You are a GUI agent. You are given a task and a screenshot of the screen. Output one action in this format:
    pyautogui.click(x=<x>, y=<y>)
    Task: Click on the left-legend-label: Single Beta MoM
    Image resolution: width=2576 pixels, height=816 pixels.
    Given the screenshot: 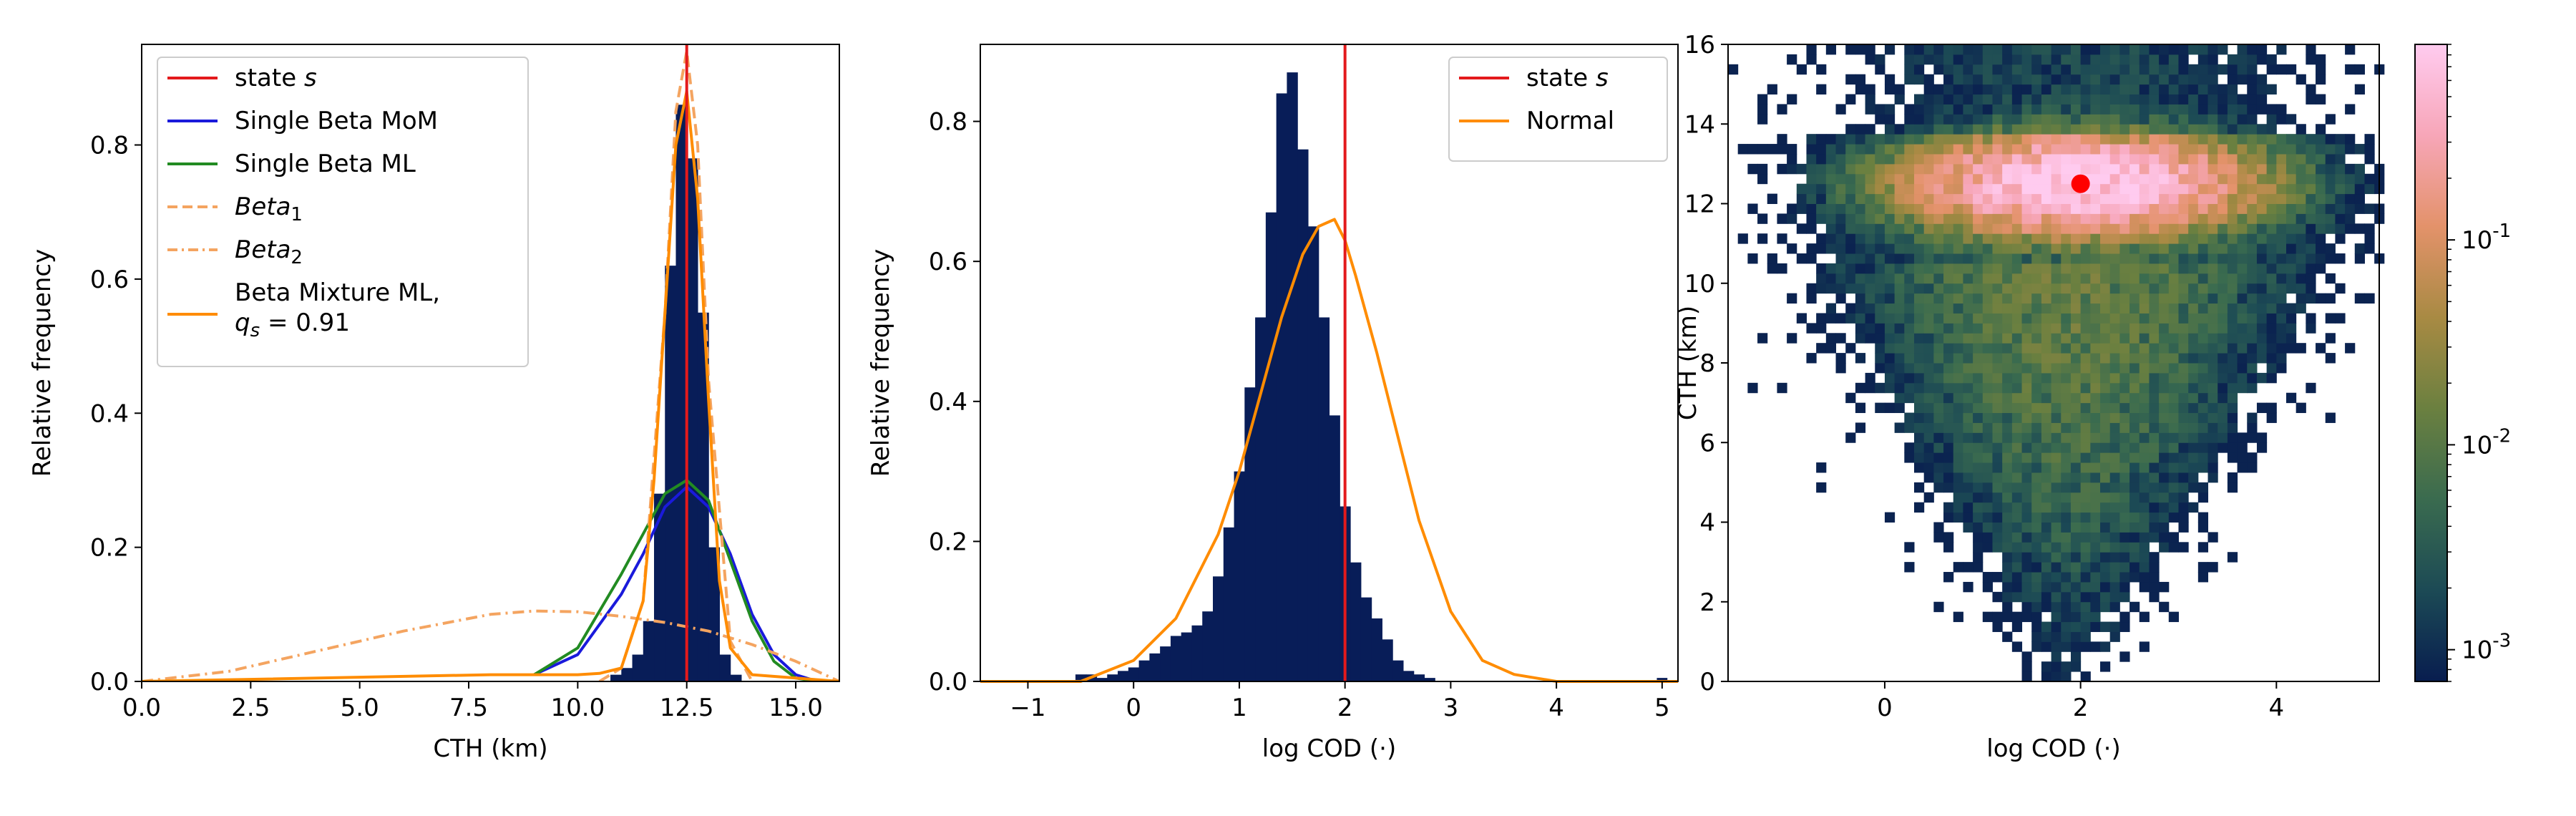 What is the action you would take?
    pyautogui.click(x=336, y=121)
    